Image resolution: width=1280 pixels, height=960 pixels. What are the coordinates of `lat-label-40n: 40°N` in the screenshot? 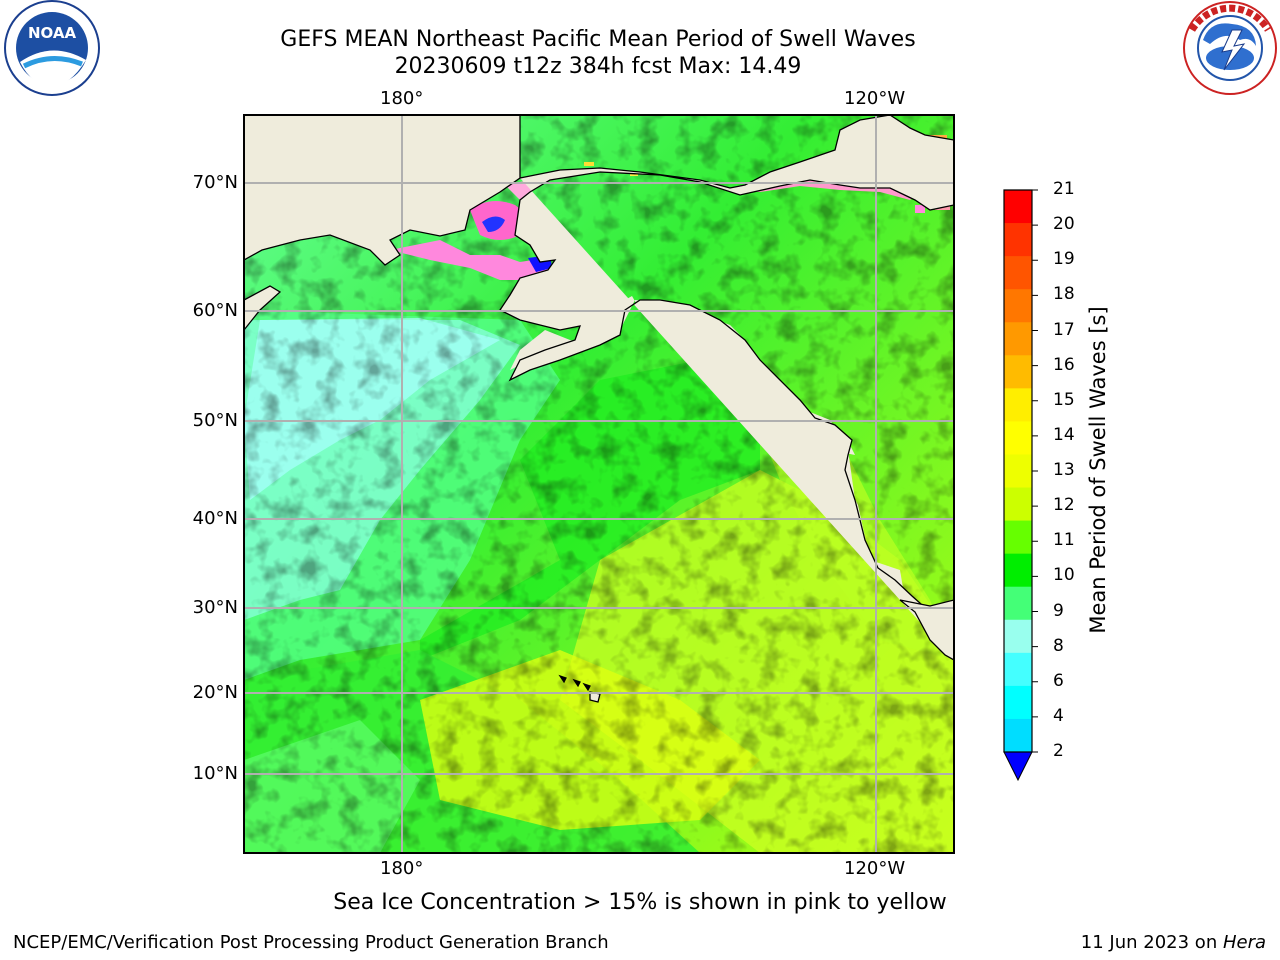 It's located at (215, 518).